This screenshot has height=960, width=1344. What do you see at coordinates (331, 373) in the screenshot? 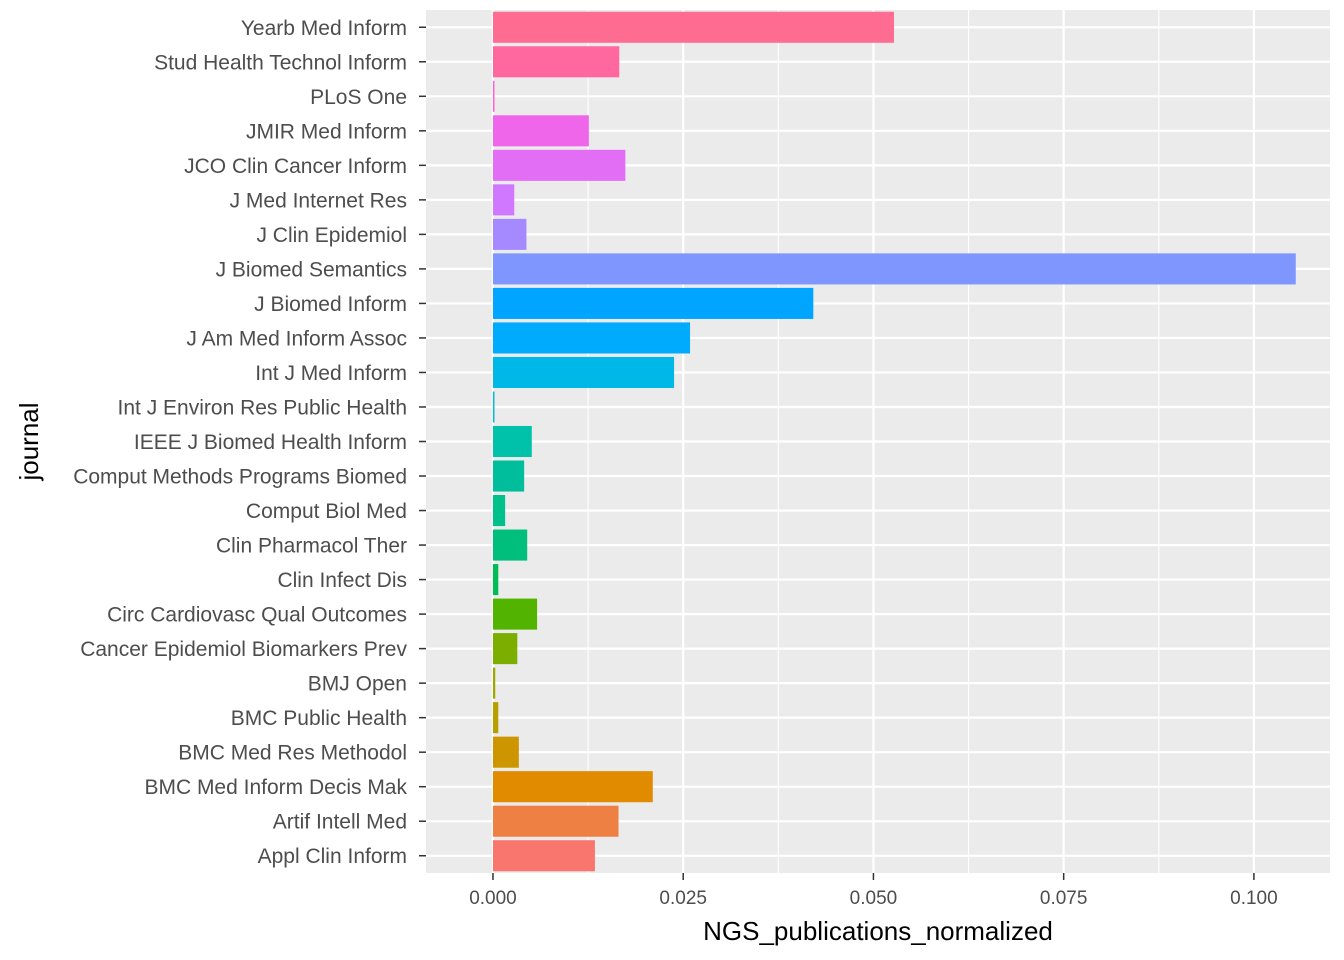
I see `y-tick-label: Int J Med Inform` at bounding box center [331, 373].